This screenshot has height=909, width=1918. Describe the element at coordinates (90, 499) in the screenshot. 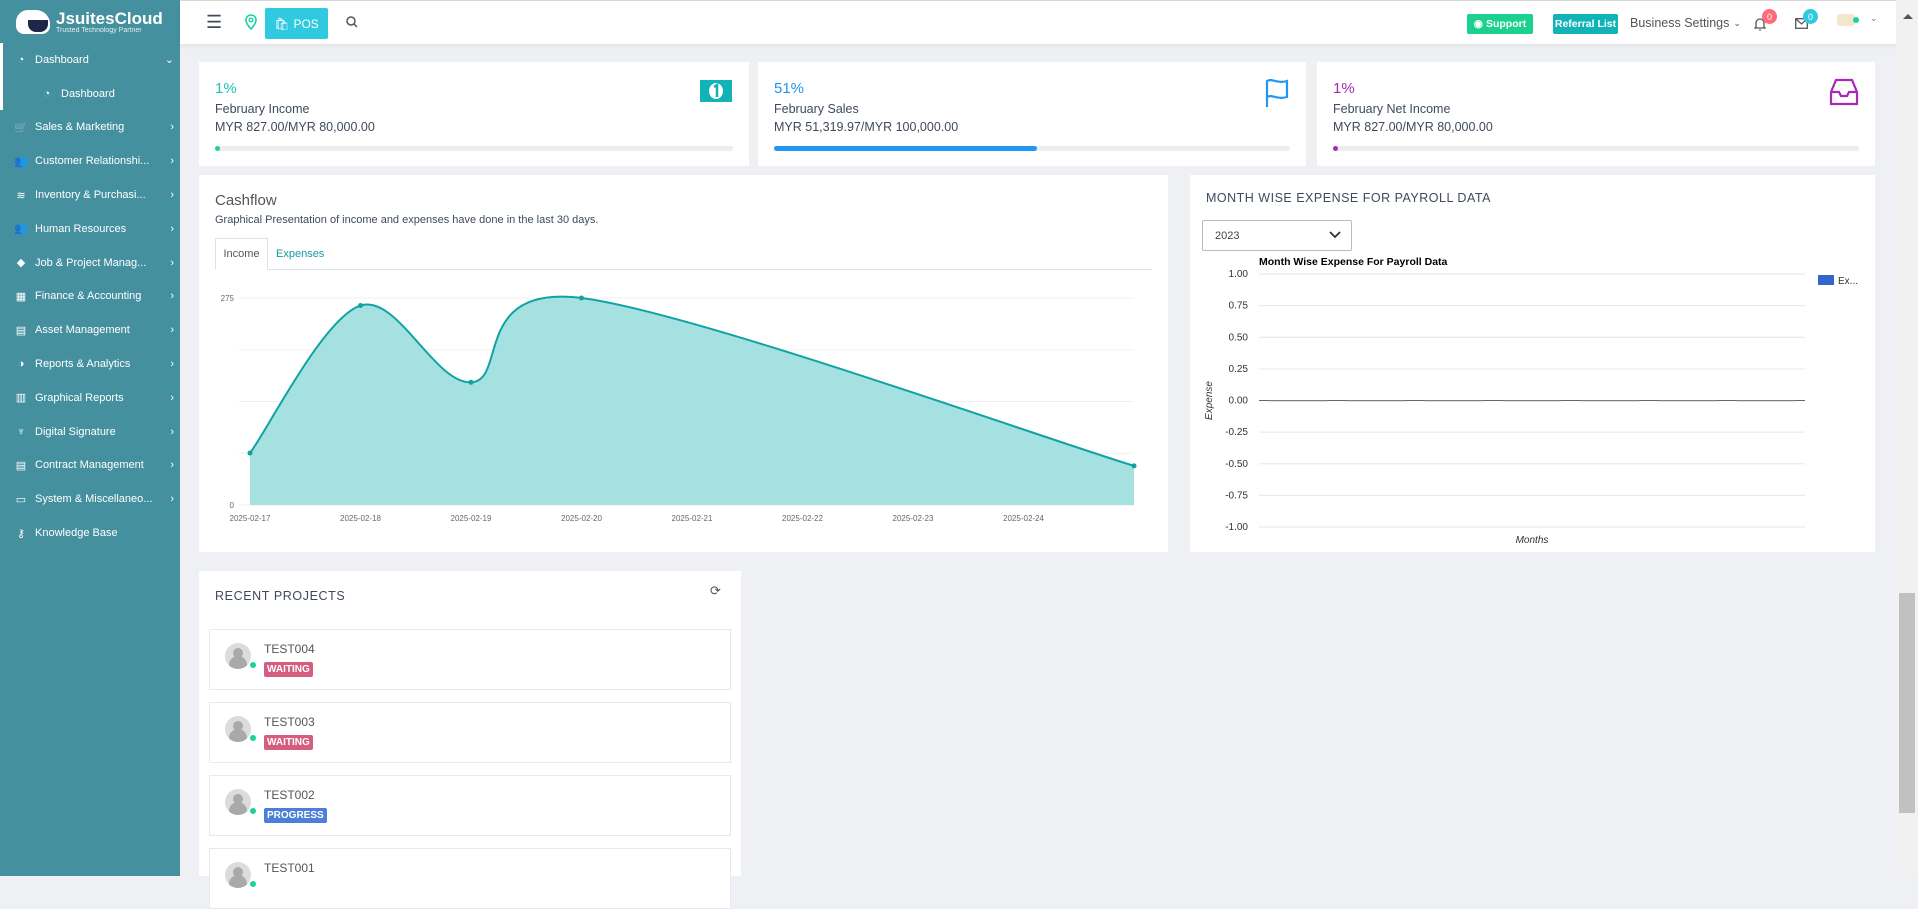

I see `sidebar-item-system-miscellaneo: ▭ System & Miscellaneo... ›` at that location.